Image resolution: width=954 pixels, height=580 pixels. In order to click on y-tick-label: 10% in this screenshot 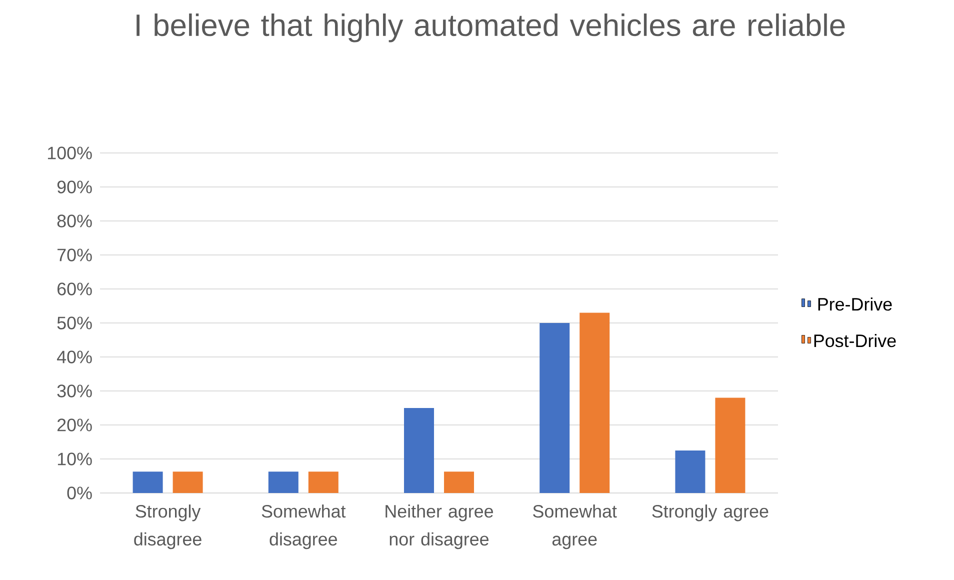, I will do `click(75, 459)`.